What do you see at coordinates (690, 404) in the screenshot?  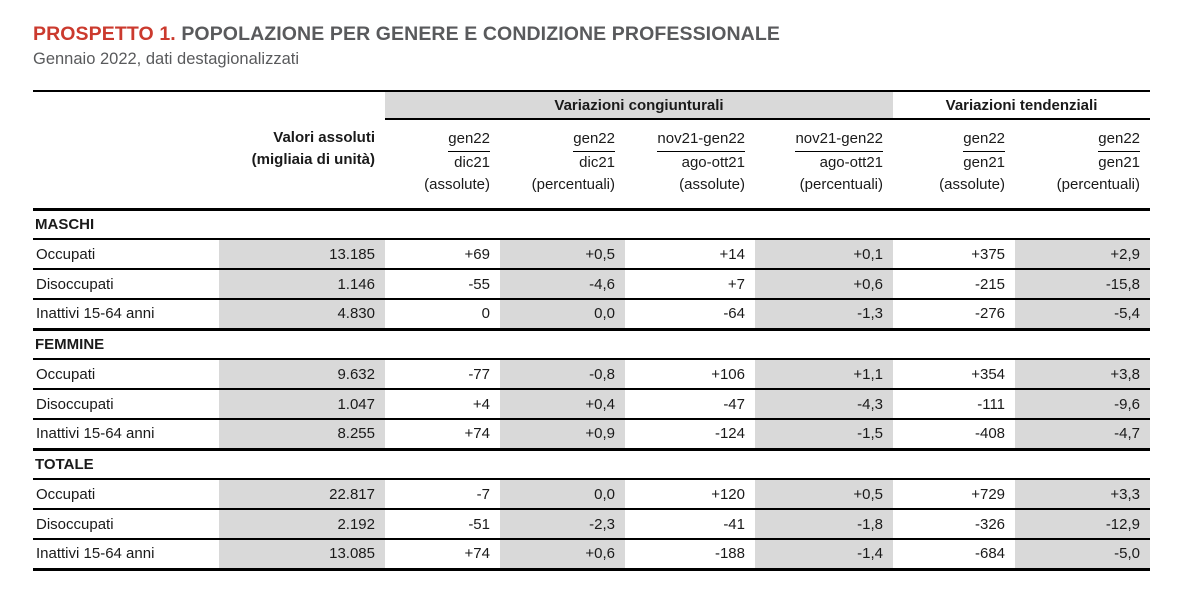 I see `value-cell: -47` at bounding box center [690, 404].